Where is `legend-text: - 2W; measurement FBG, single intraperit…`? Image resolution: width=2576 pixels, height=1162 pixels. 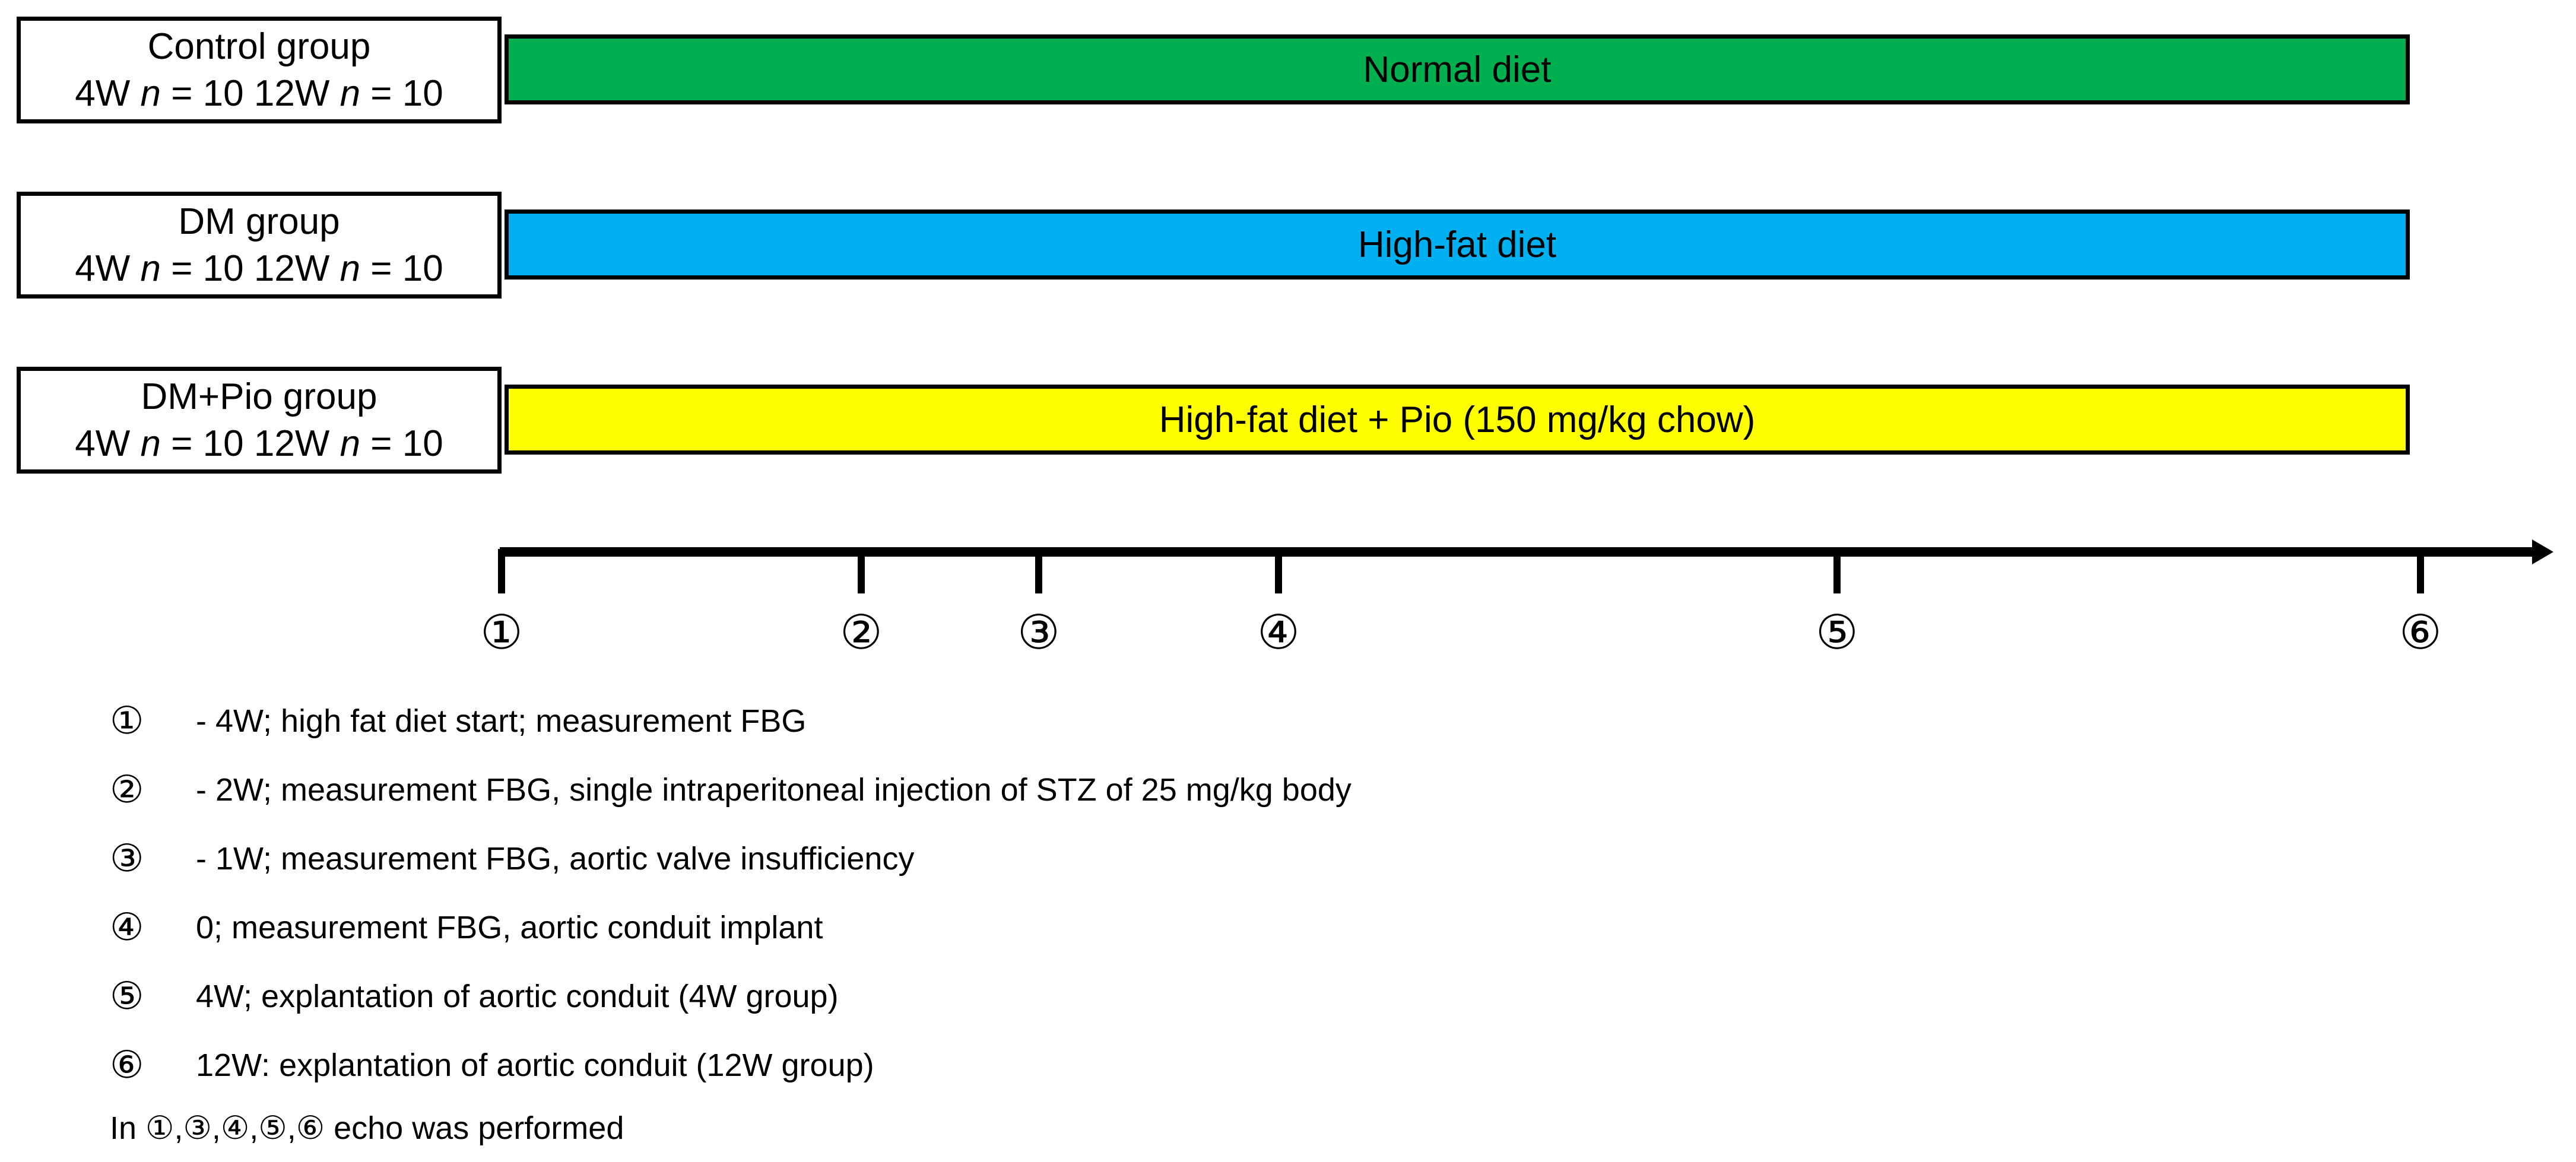
legend-text: - 2W; measurement FBG, single intraperit… is located at coordinates (774, 790).